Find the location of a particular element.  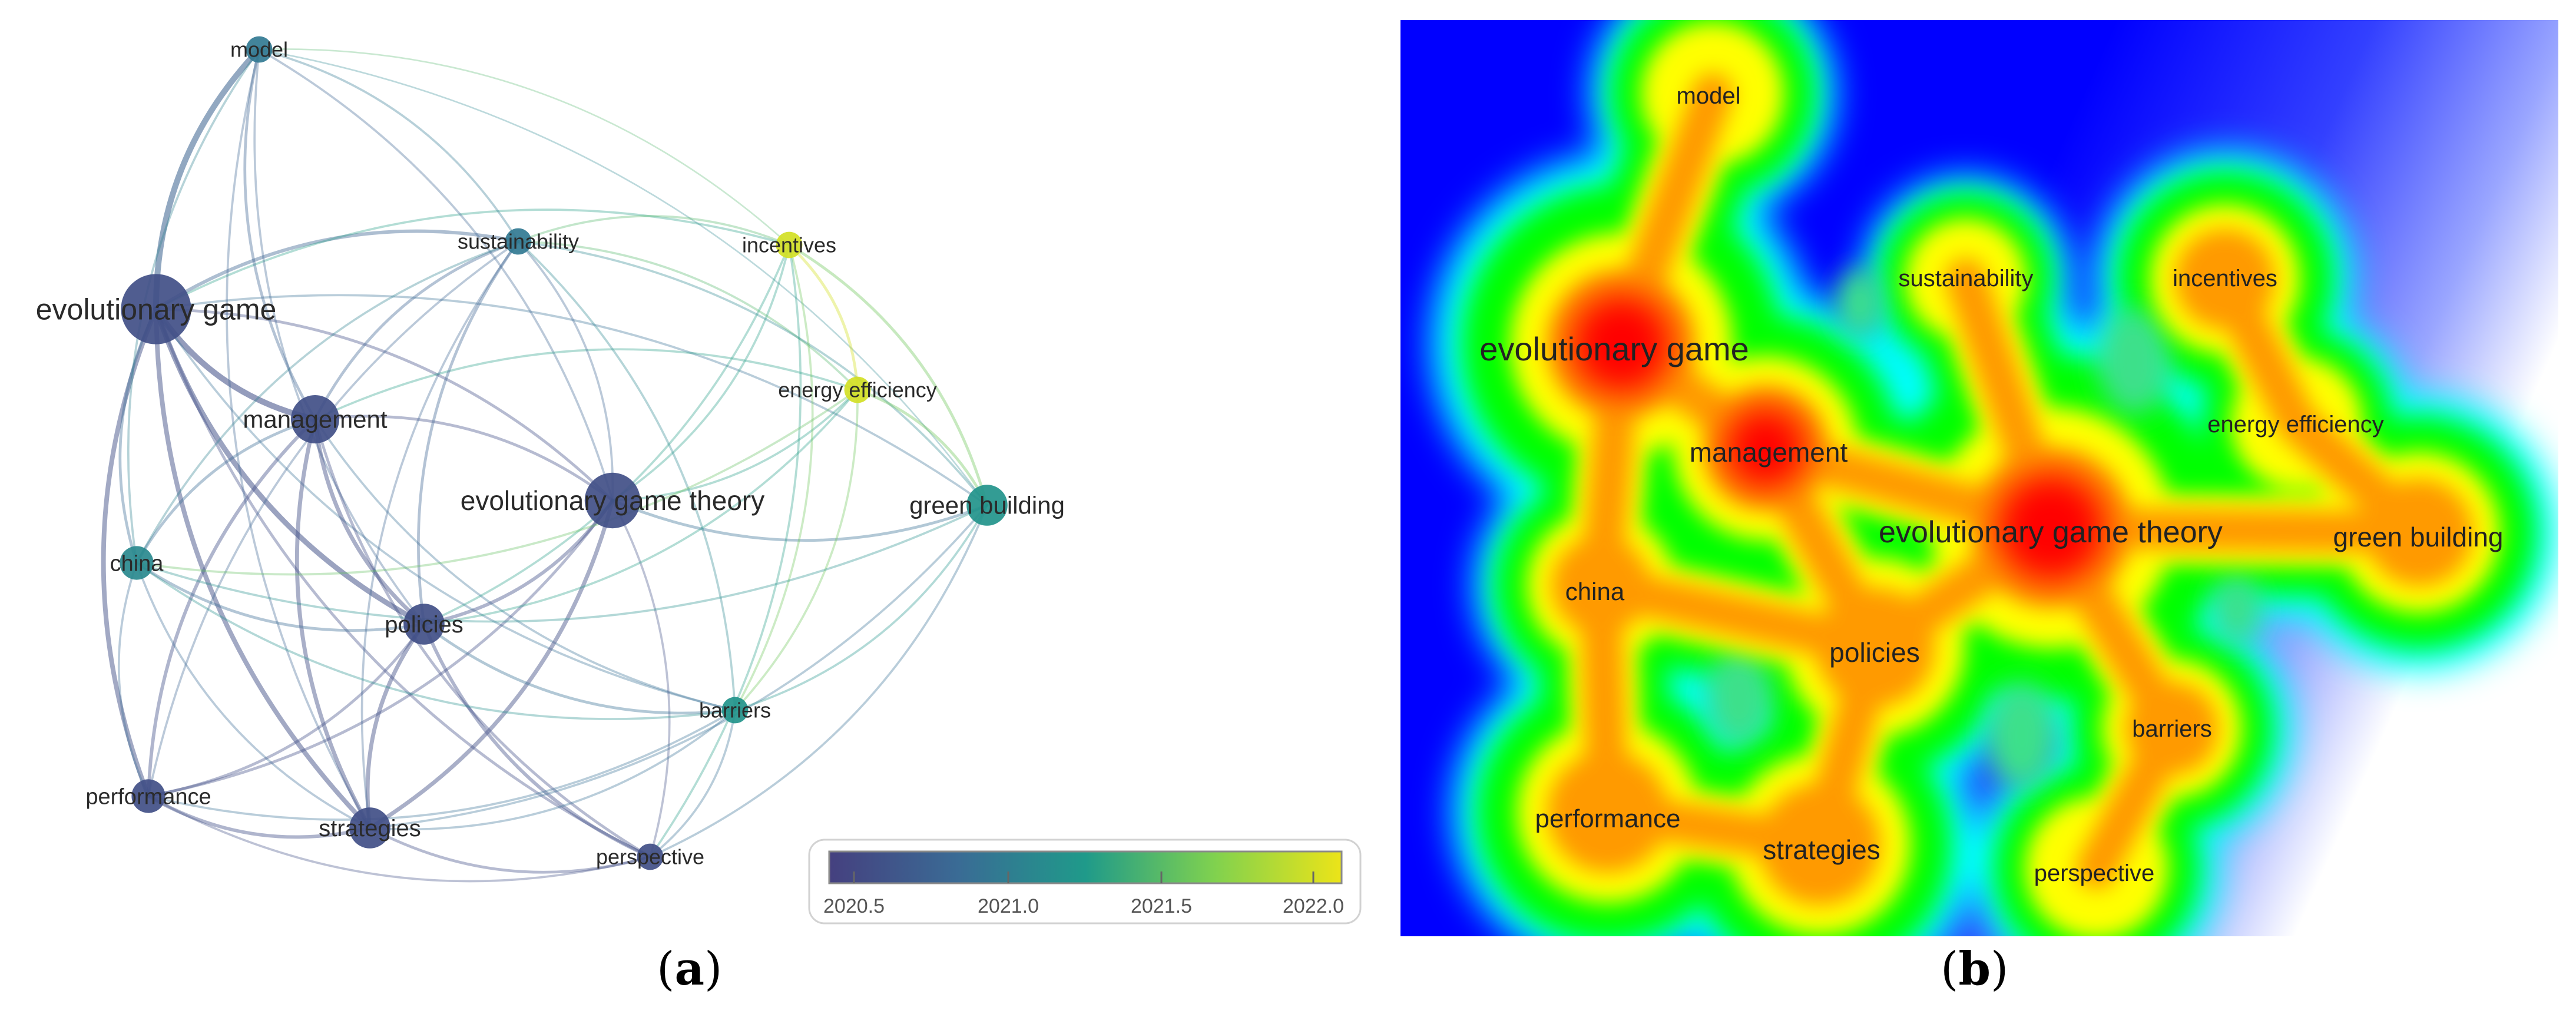

node-label-evolutionary-game-theory: evolutionary game theory is located at coordinates (613, 501).